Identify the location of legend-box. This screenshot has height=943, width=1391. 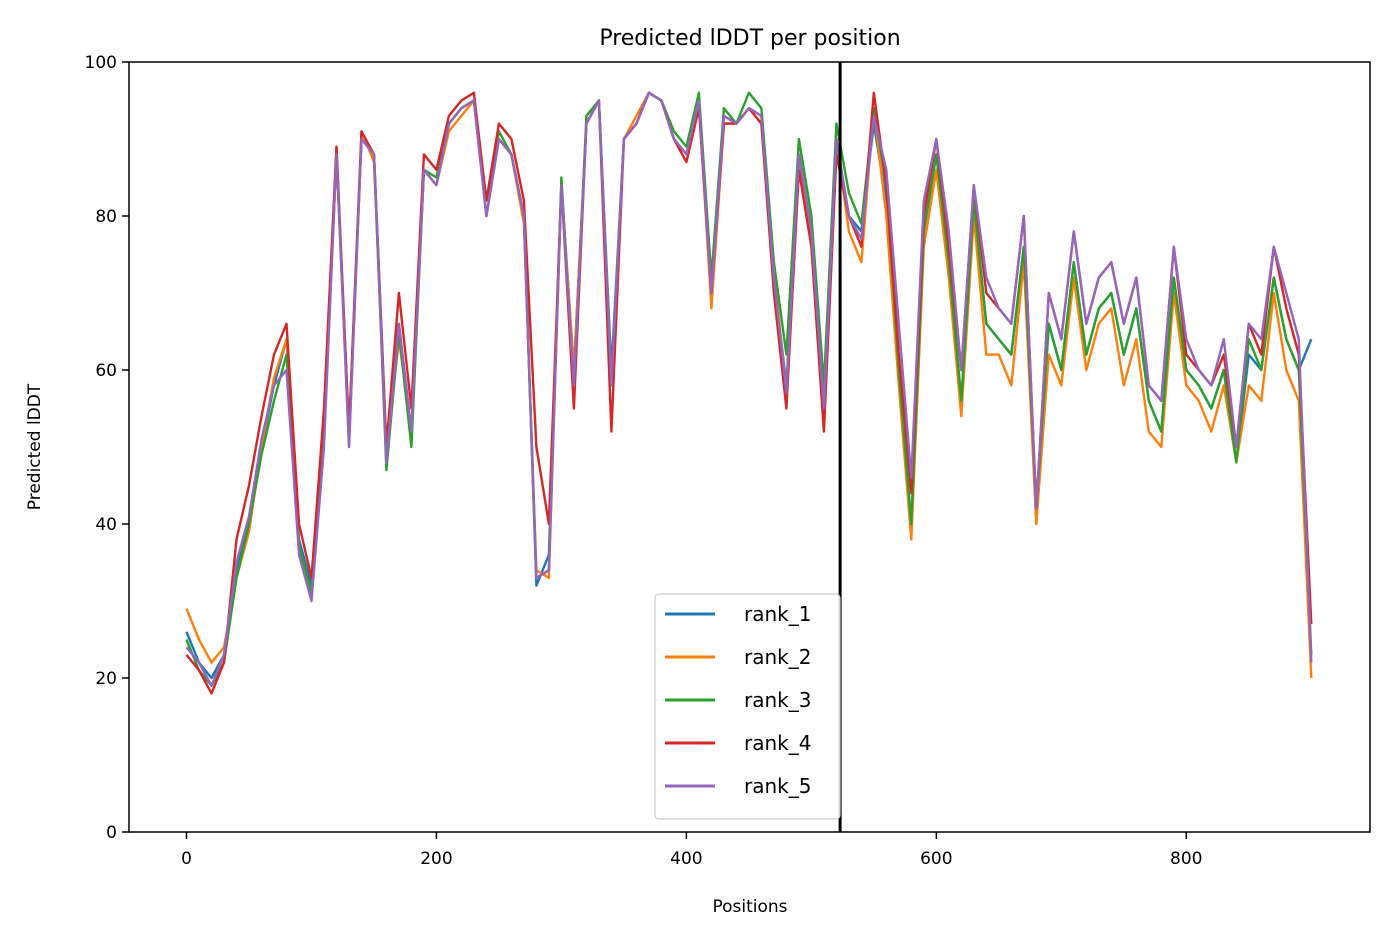
(747, 706).